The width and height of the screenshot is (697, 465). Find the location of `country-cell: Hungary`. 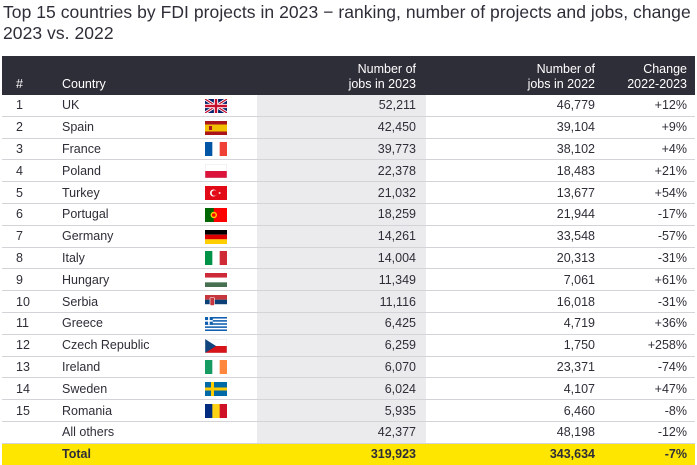

country-cell: Hungary is located at coordinates (116, 280).